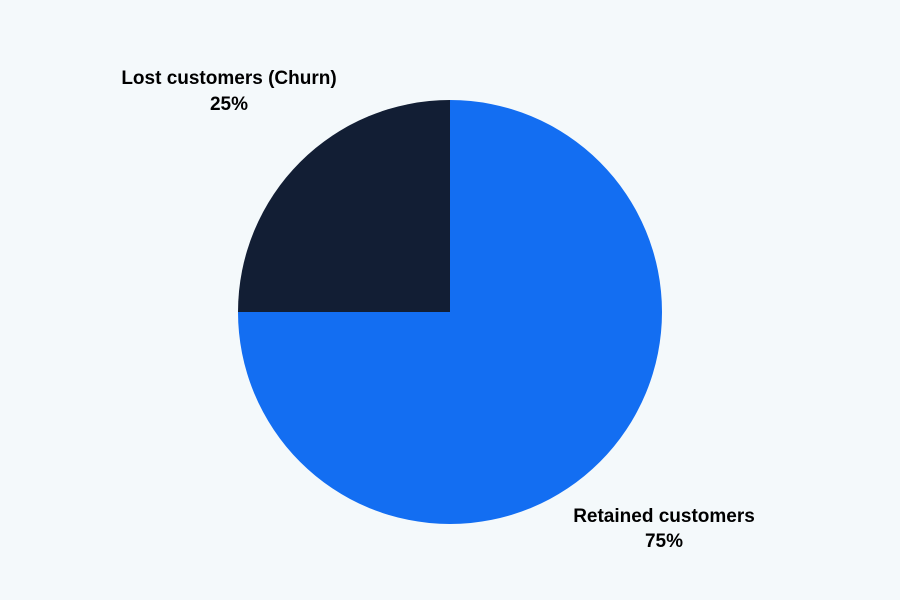 The image size is (900, 600). What do you see at coordinates (664, 541) in the screenshot?
I see `slice-value-retained: 75%` at bounding box center [664, 541].